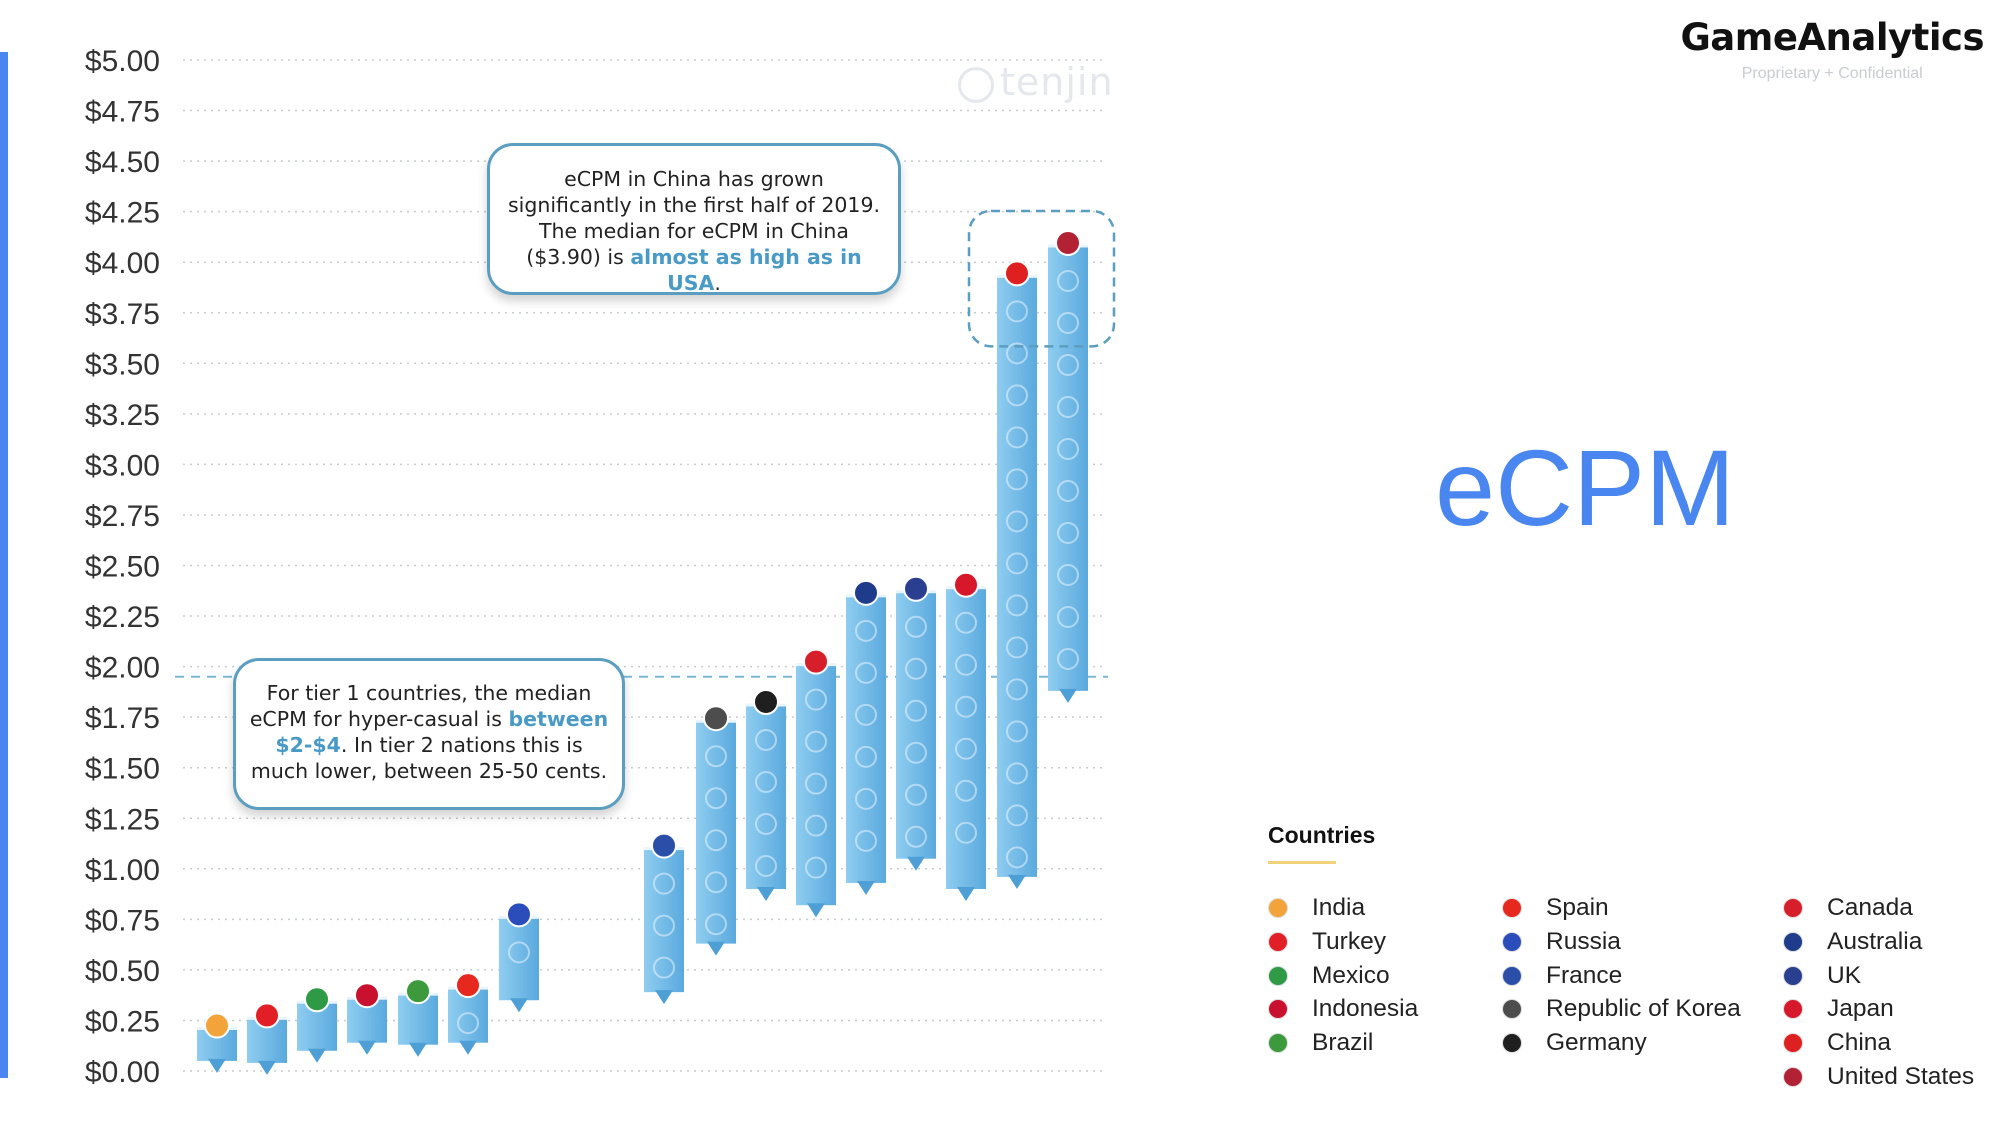  What do you see at coordinates (122, 314) in the screenshot?
I see `y-tick-label: $3.75` at bounding box center [122, 314].